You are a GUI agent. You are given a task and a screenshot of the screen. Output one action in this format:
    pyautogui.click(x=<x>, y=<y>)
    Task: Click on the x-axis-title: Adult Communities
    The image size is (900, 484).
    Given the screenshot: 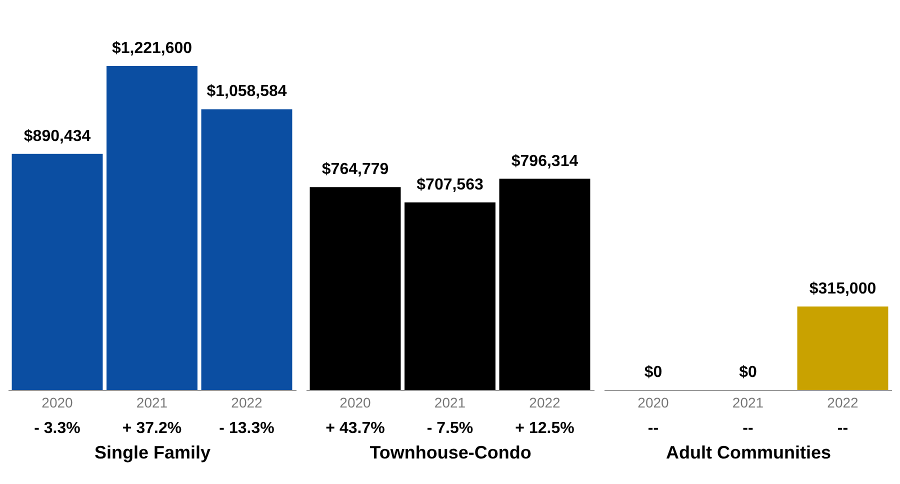 What is the action you would take?
    pyautogui.click(x=748, y=452)
    